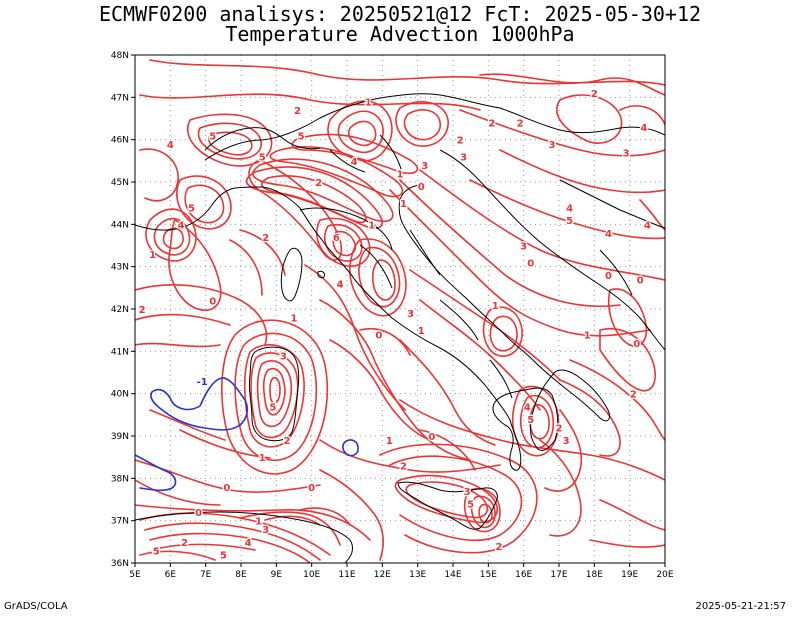 This screenshot has height=618, width=800. What do you see at coordinates (120, 141) in the screenshot?
I see `lat-tick-label: 46N` at bounding box center [120, 141].